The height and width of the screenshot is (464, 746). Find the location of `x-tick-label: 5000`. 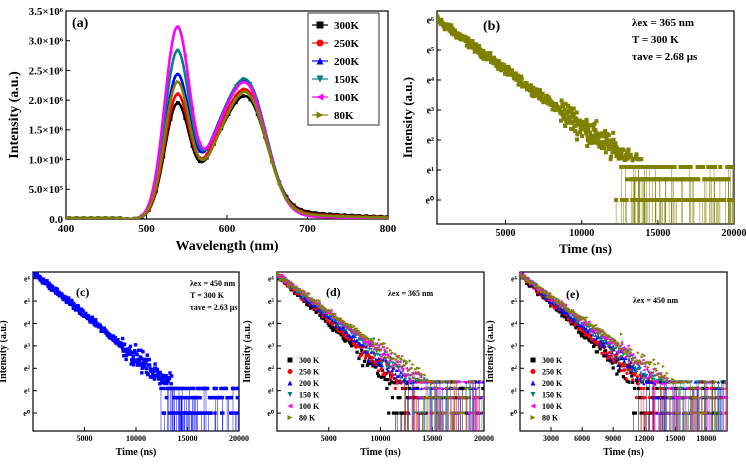

x-tick-label: 5000 is located at coordinates (506, 233).